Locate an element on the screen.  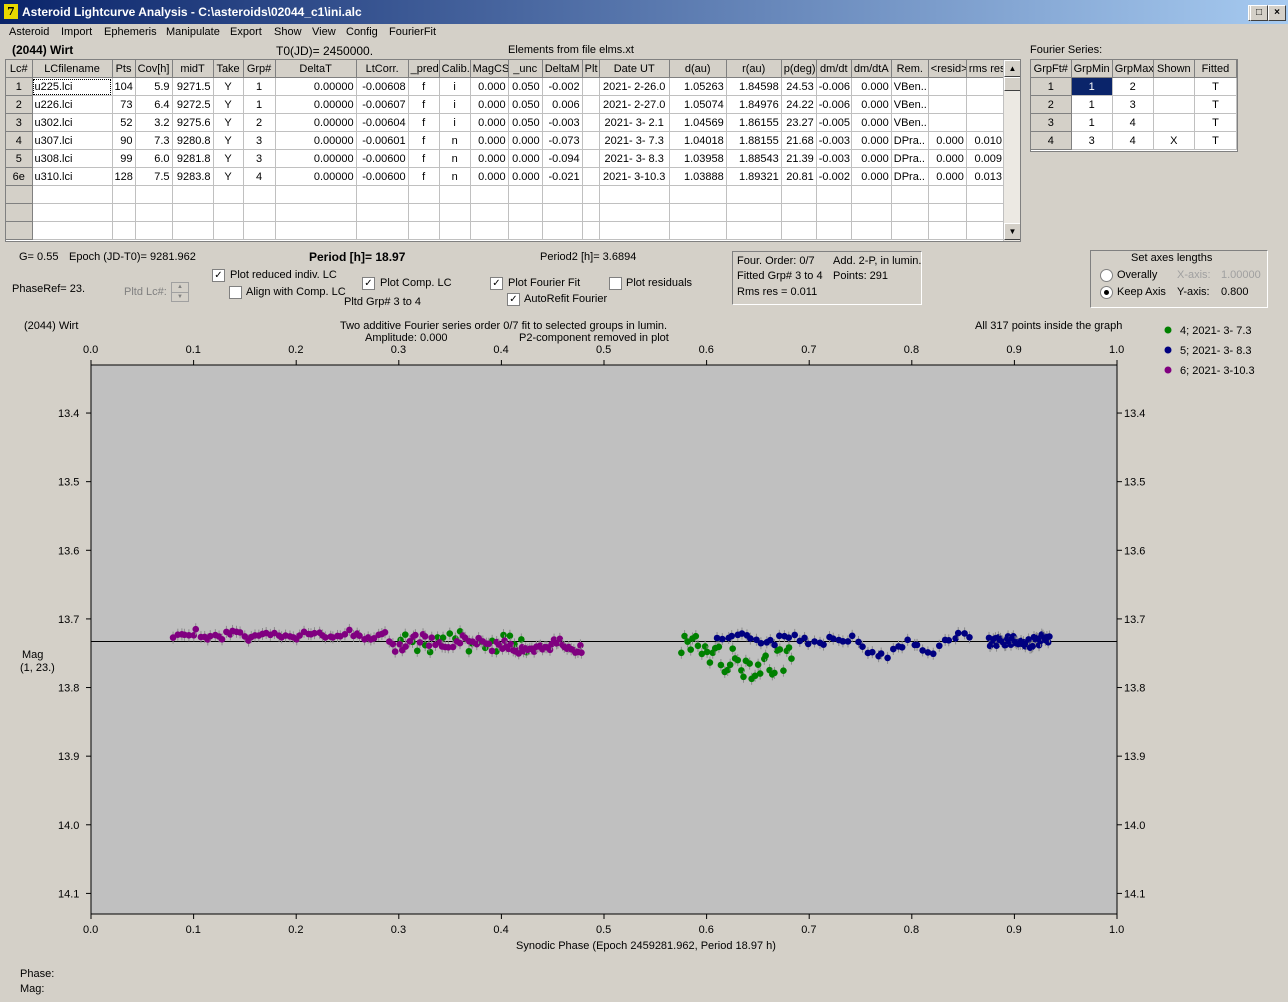
menu-config: Config is located at coordinates (362, 32).